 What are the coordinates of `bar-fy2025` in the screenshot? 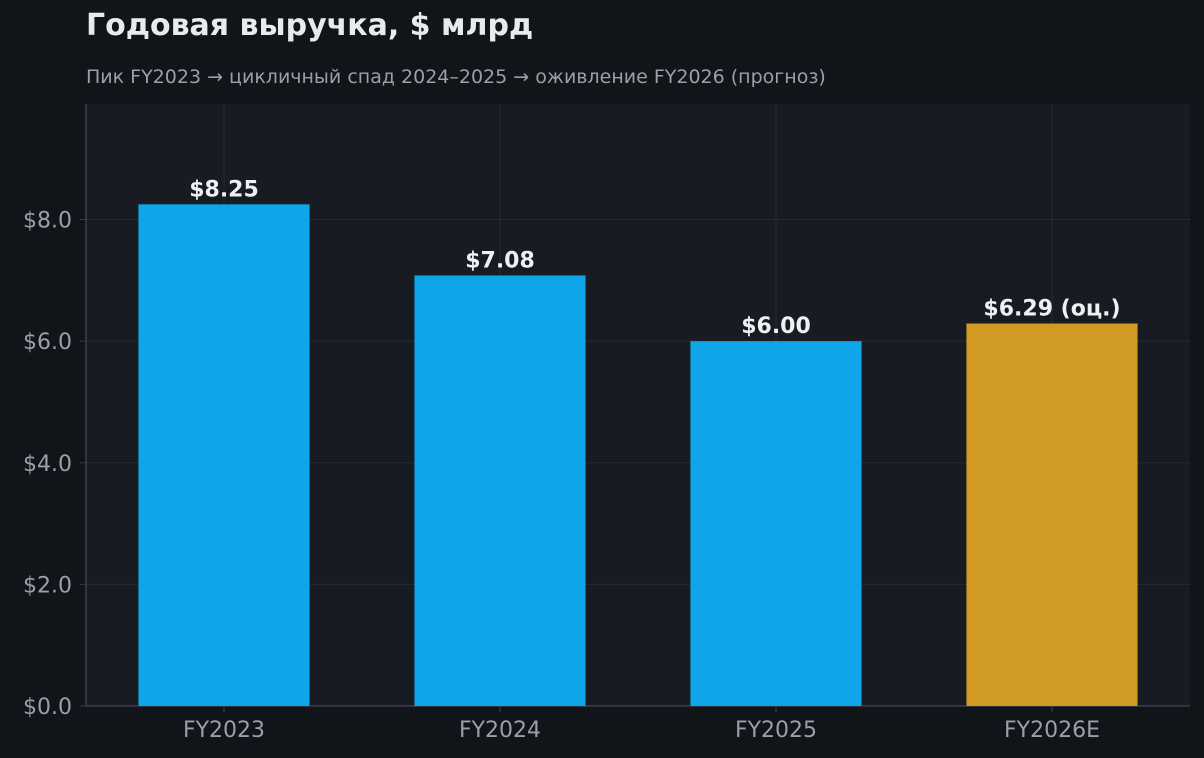 It's located at (776, 523).